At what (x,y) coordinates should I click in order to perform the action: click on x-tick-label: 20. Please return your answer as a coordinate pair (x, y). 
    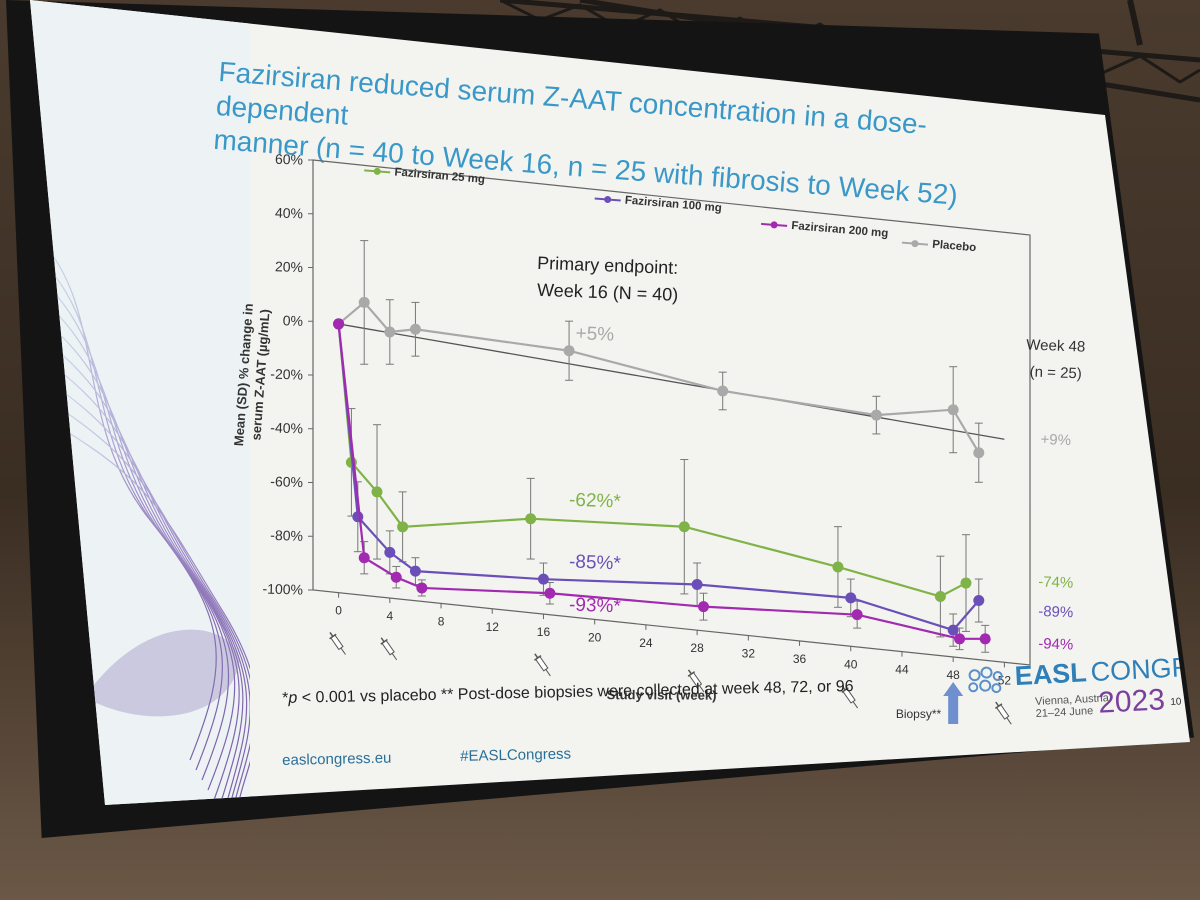
    Looking at the image, I should click on (595, 637).